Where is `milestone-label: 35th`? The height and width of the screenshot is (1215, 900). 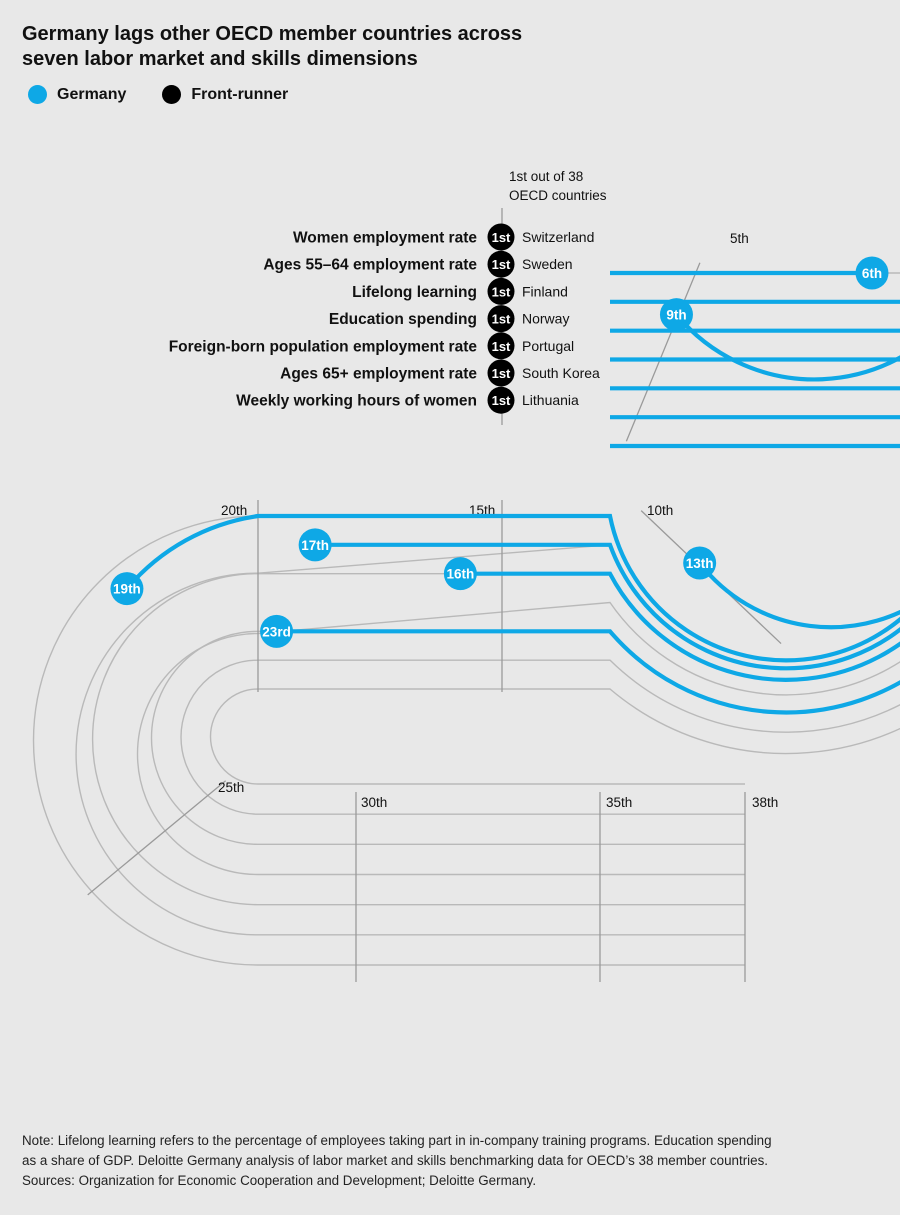 milestone-label: 35th is located at coordinates (619, 802).